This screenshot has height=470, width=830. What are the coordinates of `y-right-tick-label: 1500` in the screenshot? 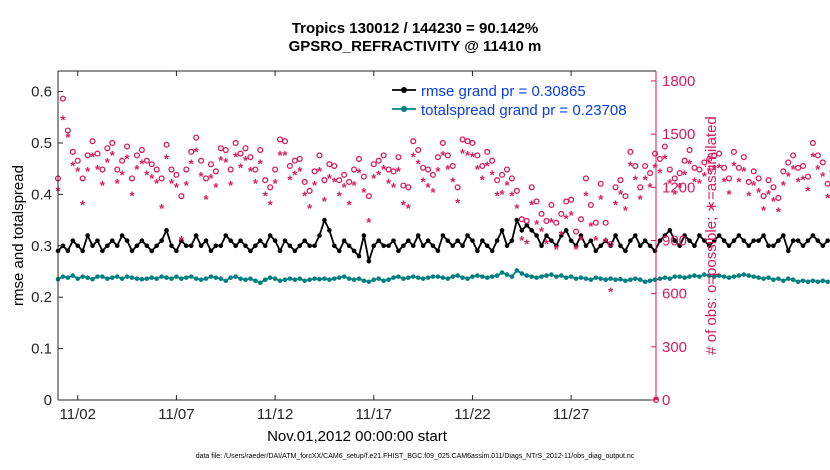 It's located at (678, 134).